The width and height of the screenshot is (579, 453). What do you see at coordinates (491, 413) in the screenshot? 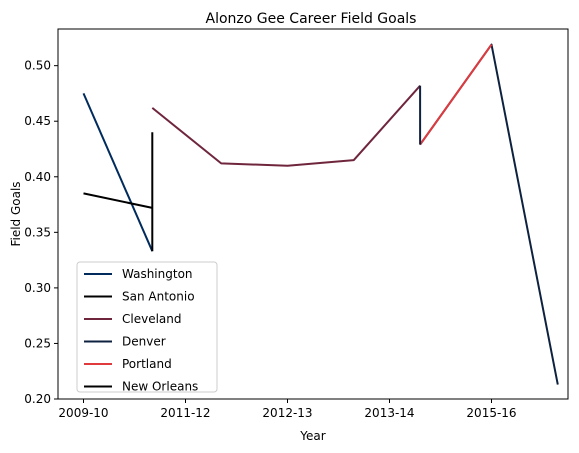
I see `x-tick-label: 2015-16` at bounding box center [491, 413].